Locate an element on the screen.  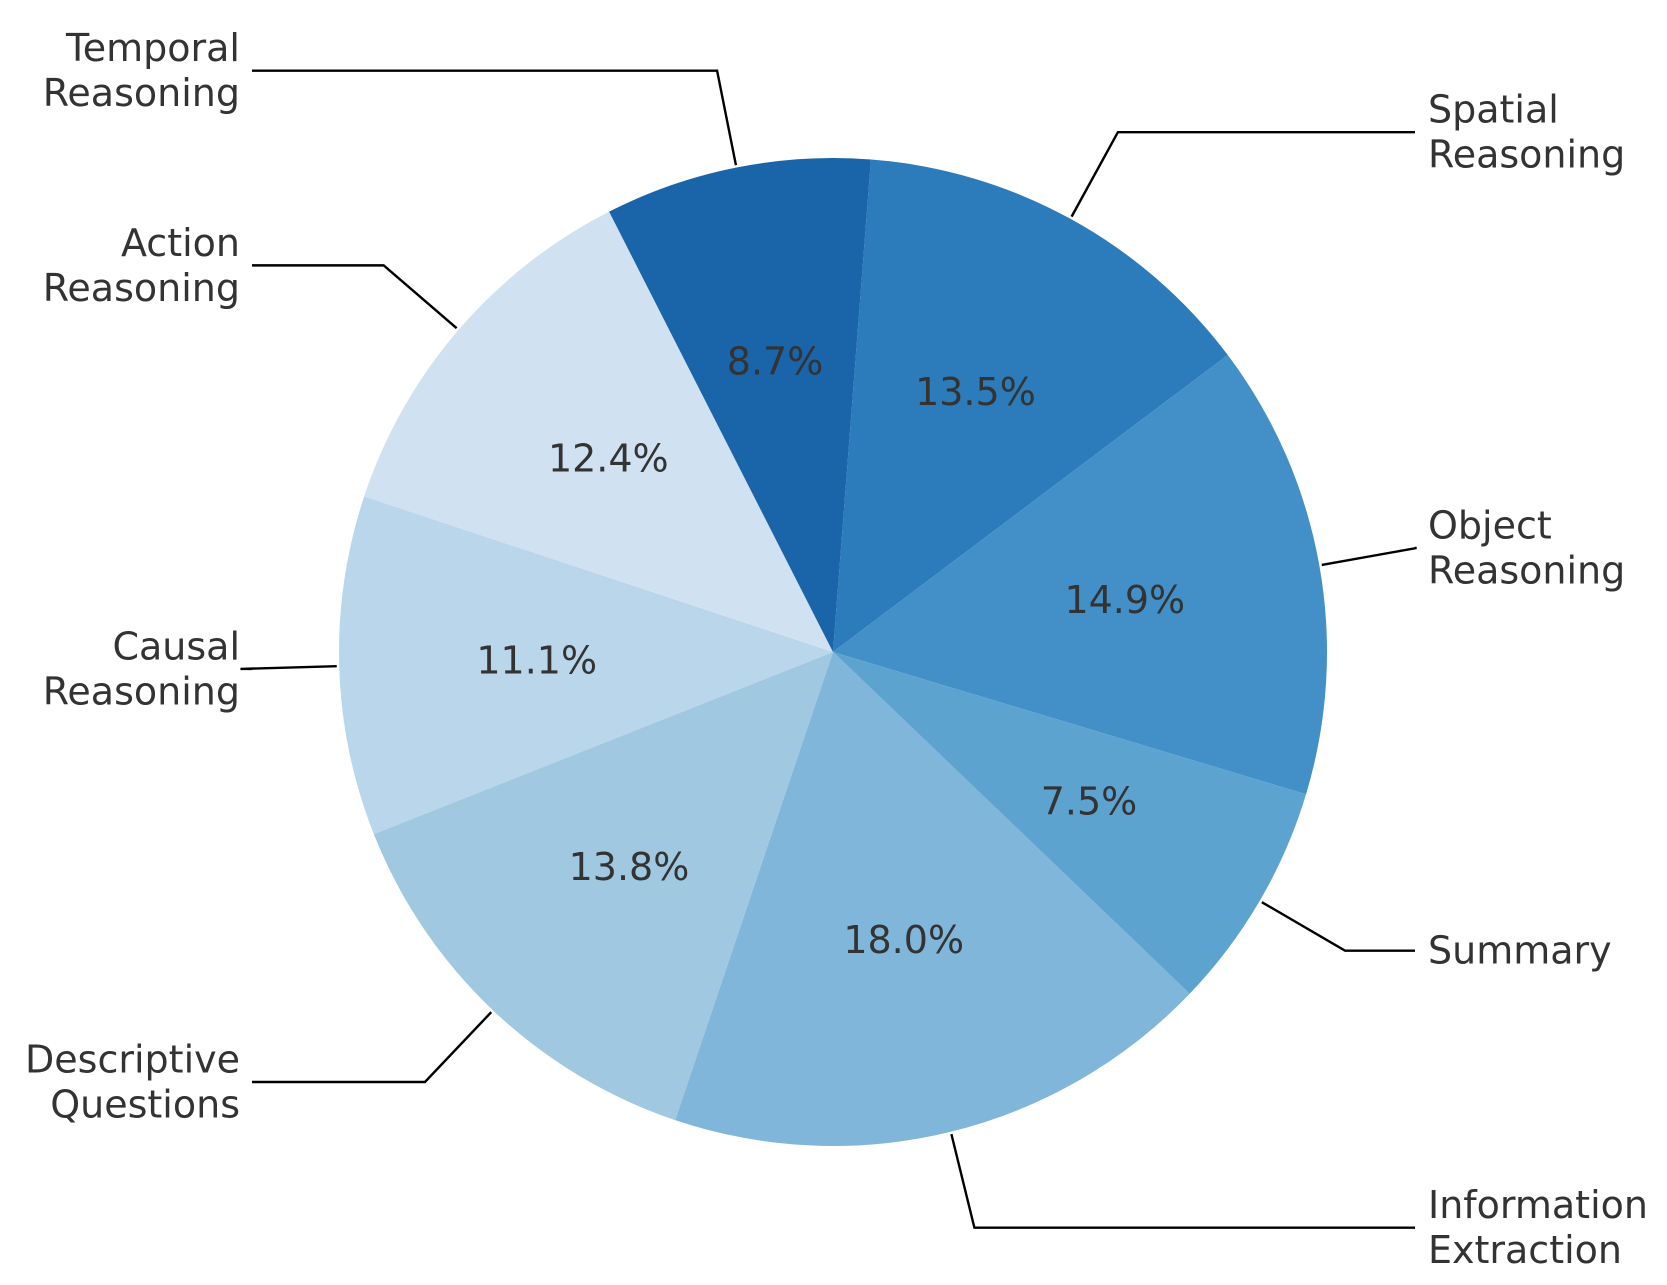
leader-spatial-reasoning is located at coordinates (1242, 174).